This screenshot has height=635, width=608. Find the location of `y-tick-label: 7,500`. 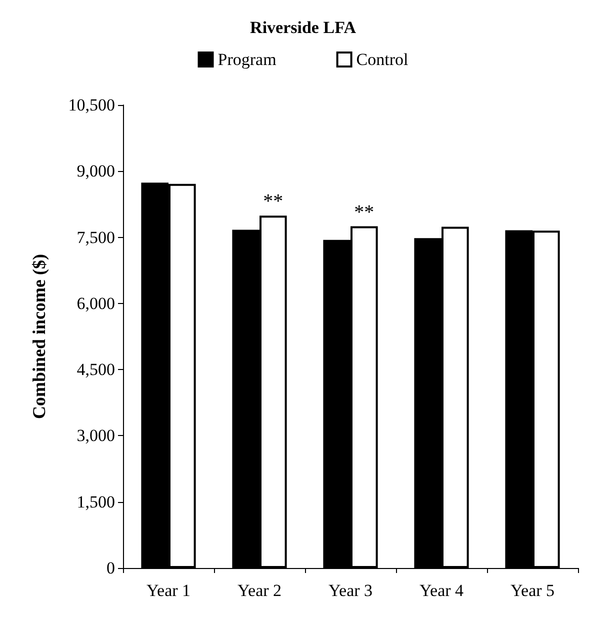

y-tick-label: 7,500 is located at coordinates (95, 237).